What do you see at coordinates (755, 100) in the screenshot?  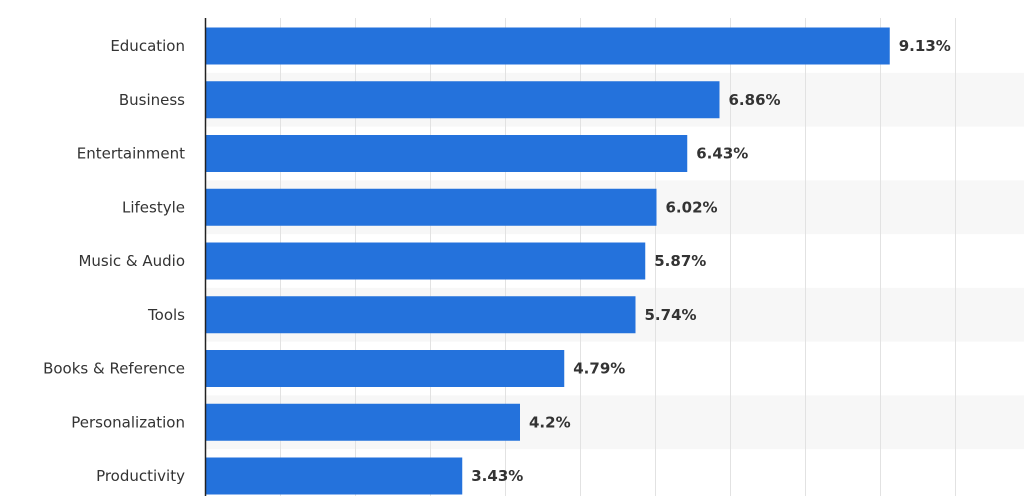 I see `value-label: 6.86%` at bounding box center [755, 100].